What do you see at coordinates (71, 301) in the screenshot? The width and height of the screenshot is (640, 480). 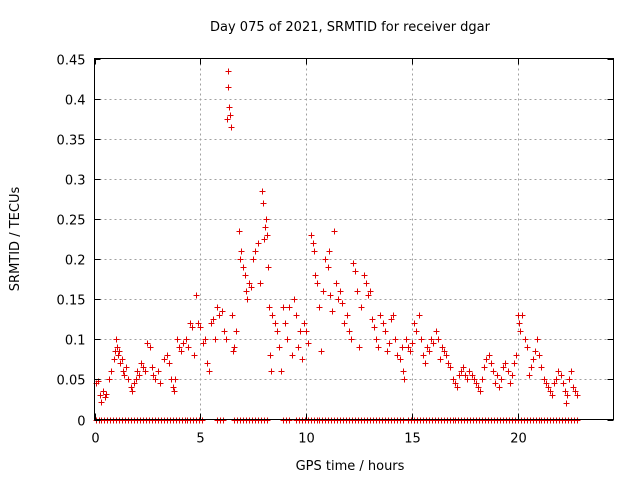 I see `y-tick-label: 0.15` at bounding box center [71, 301].